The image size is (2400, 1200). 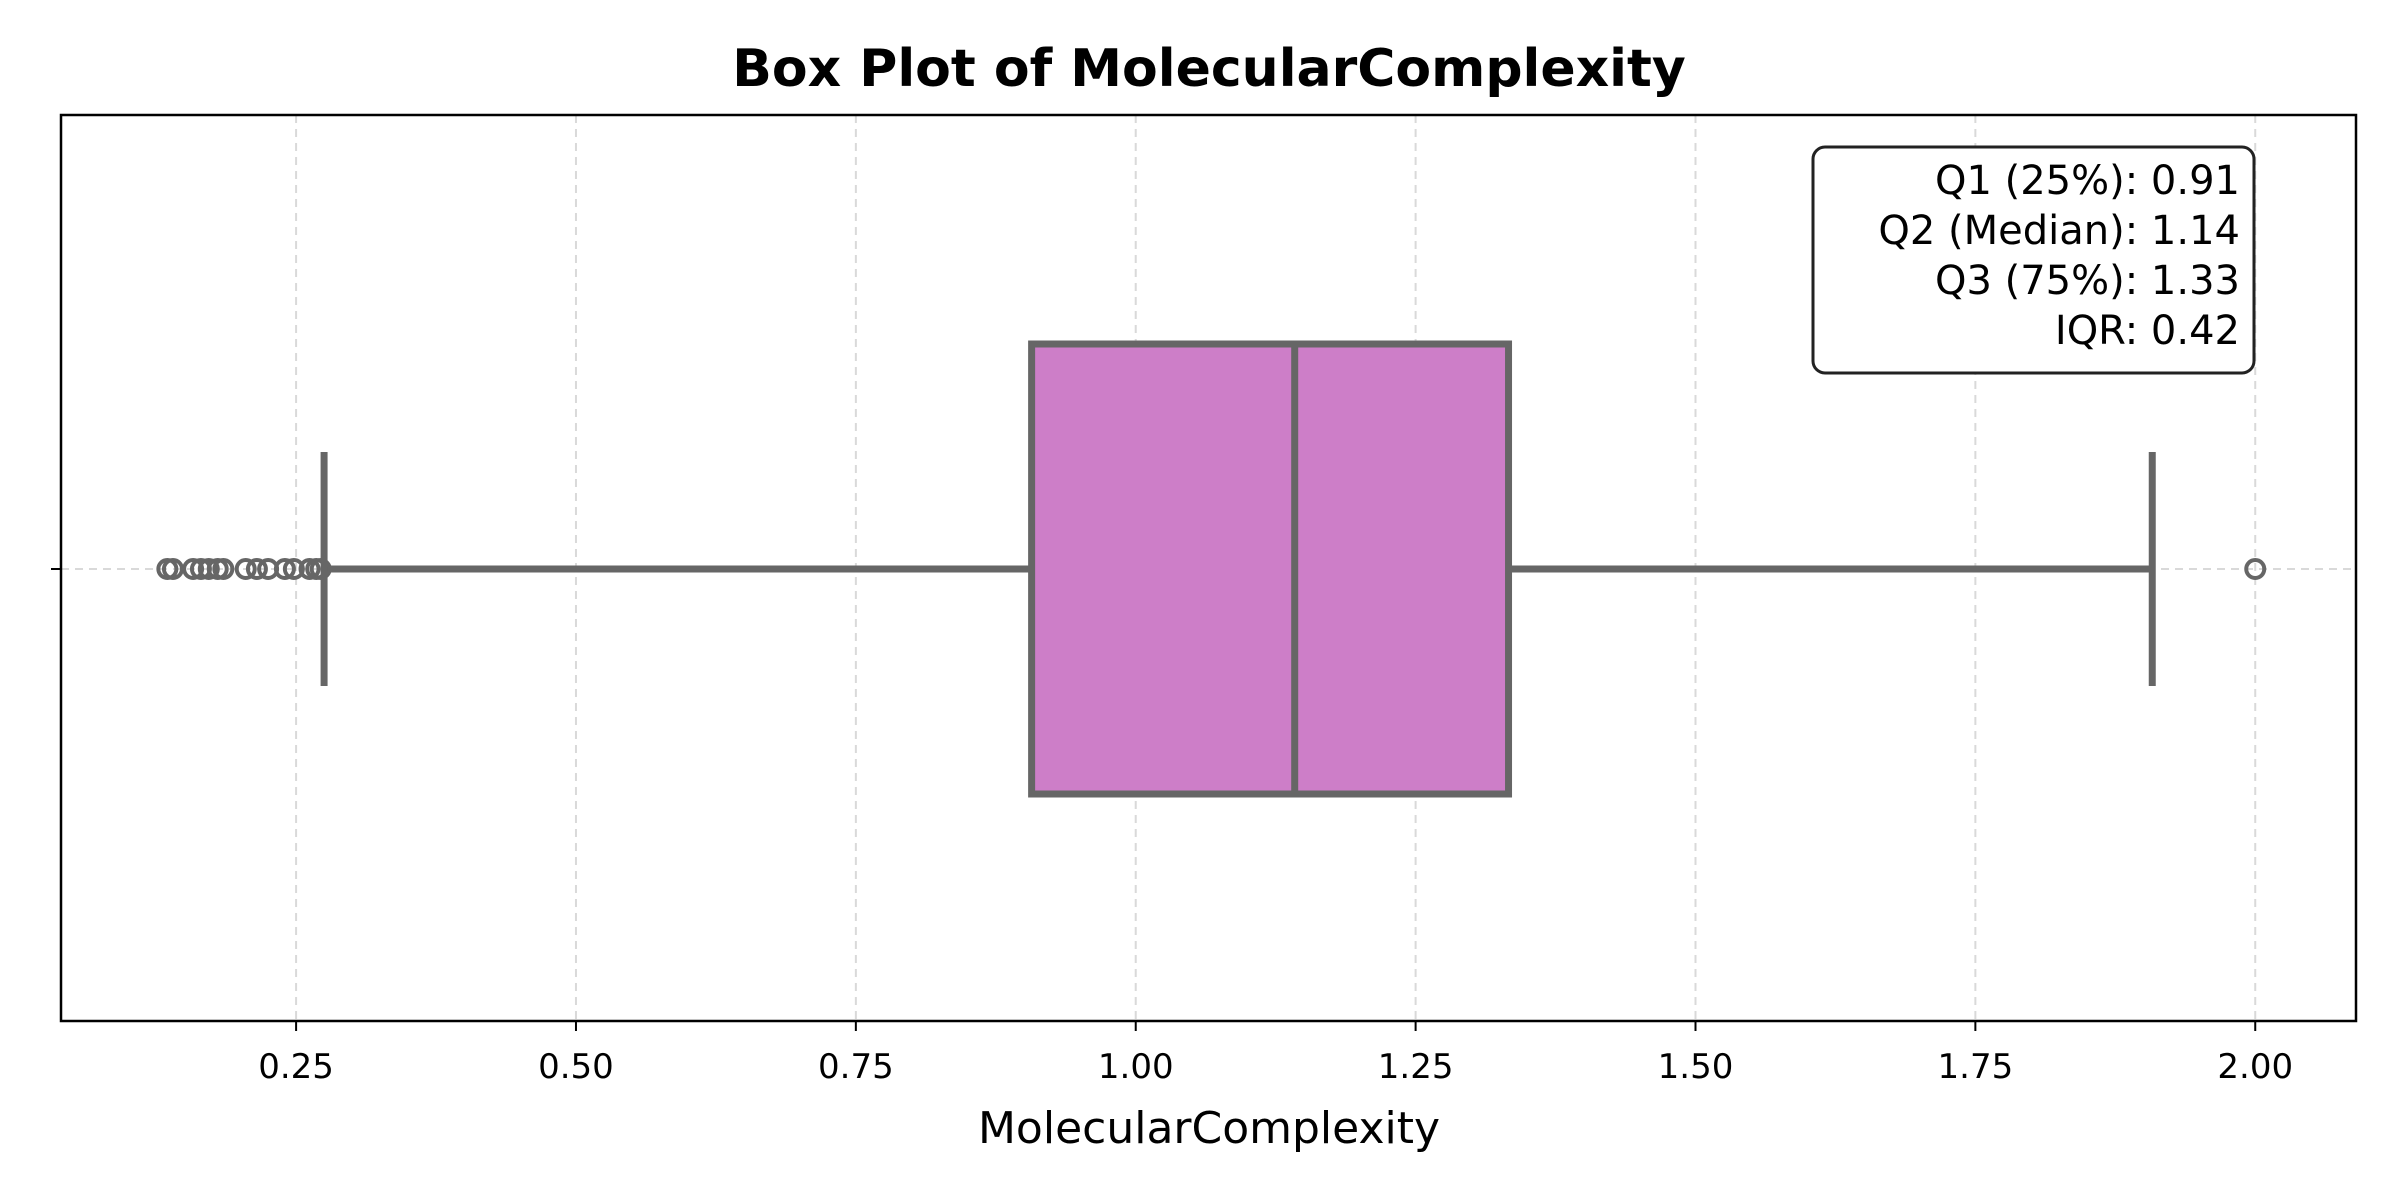 I want to click on stats-line: Q2 (Median): 1.14, so click(x=2059, y=231).